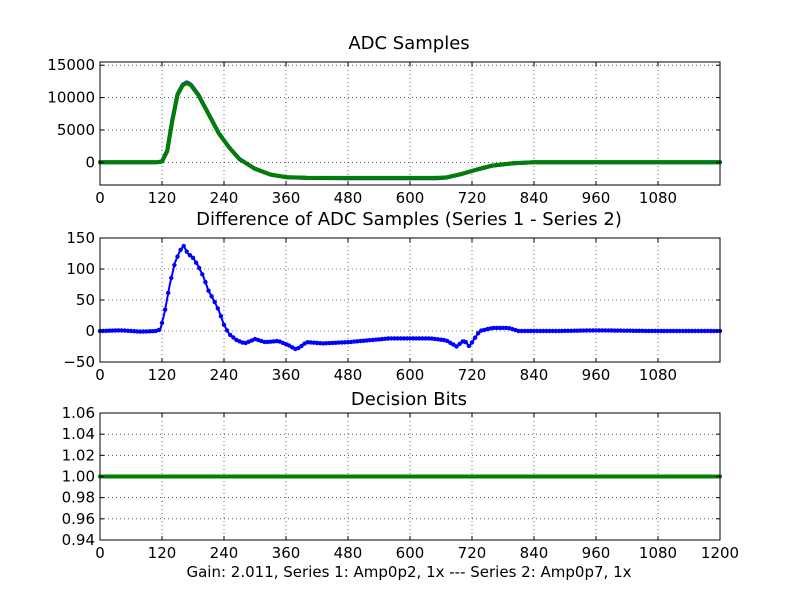 The image size is (800, 604). Describe the element at coordinates (534, 198) in the screenshot. I see `adc-x-tick-label: 840` at that location.